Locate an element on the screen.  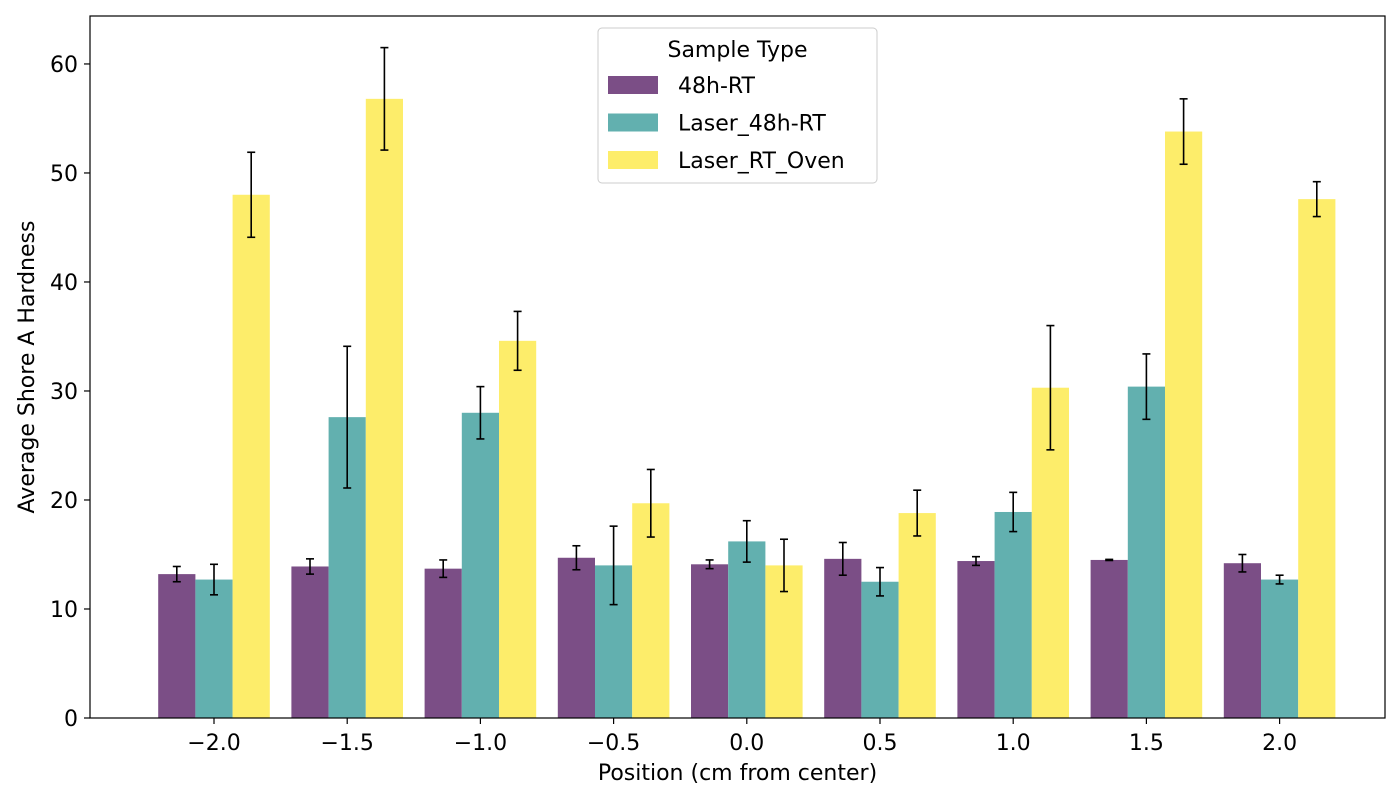
y-tick-label: 20 is located at coordinates (64, 501).